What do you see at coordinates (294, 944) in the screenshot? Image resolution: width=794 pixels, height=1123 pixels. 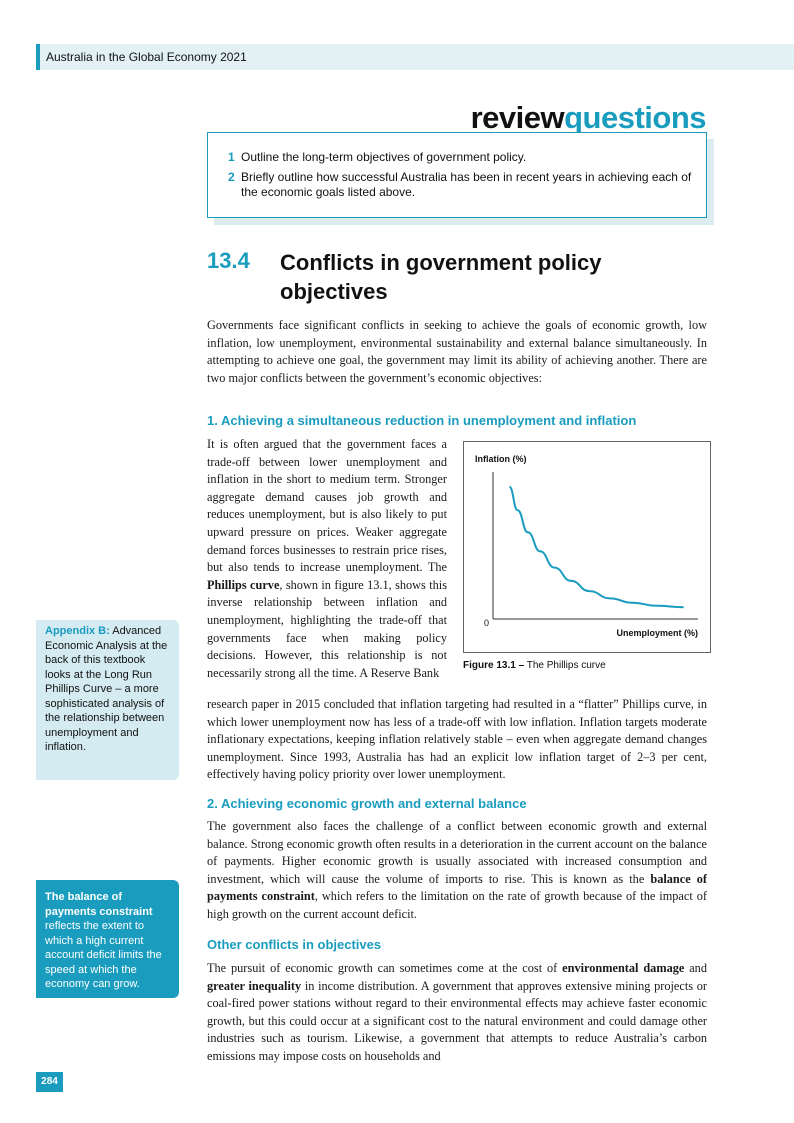 I see `subheading-other-conflicts: Other conflicts in objectives` at bounding box center [294, 944].